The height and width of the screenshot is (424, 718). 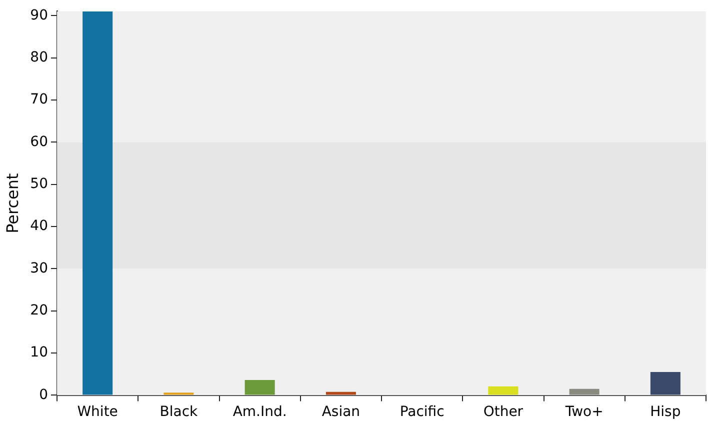 I want to click on y-tick-label: 40, so click(x=39, y=226).